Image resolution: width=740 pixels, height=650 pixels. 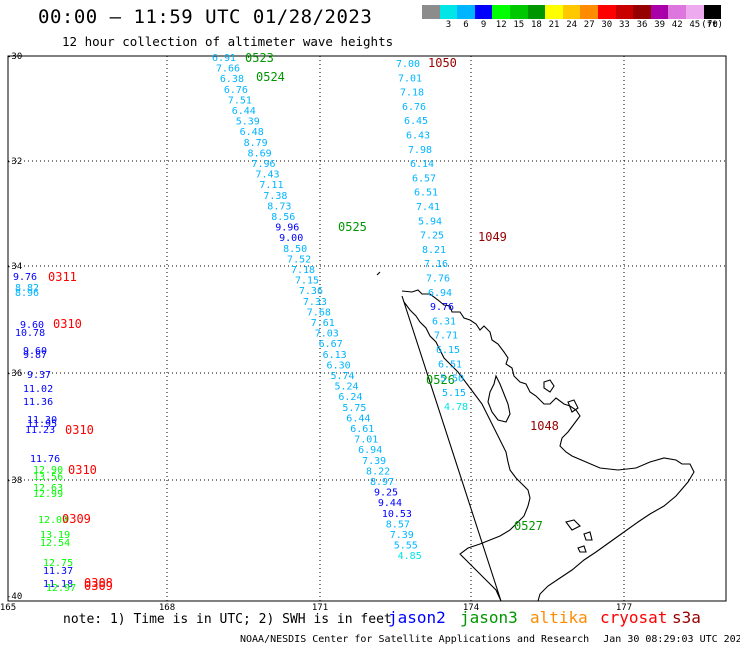 What do you see at coordinates (416, 121) in the screenshot?
I see `wave-height-value: 6.45` at bounding box center [416, 121].